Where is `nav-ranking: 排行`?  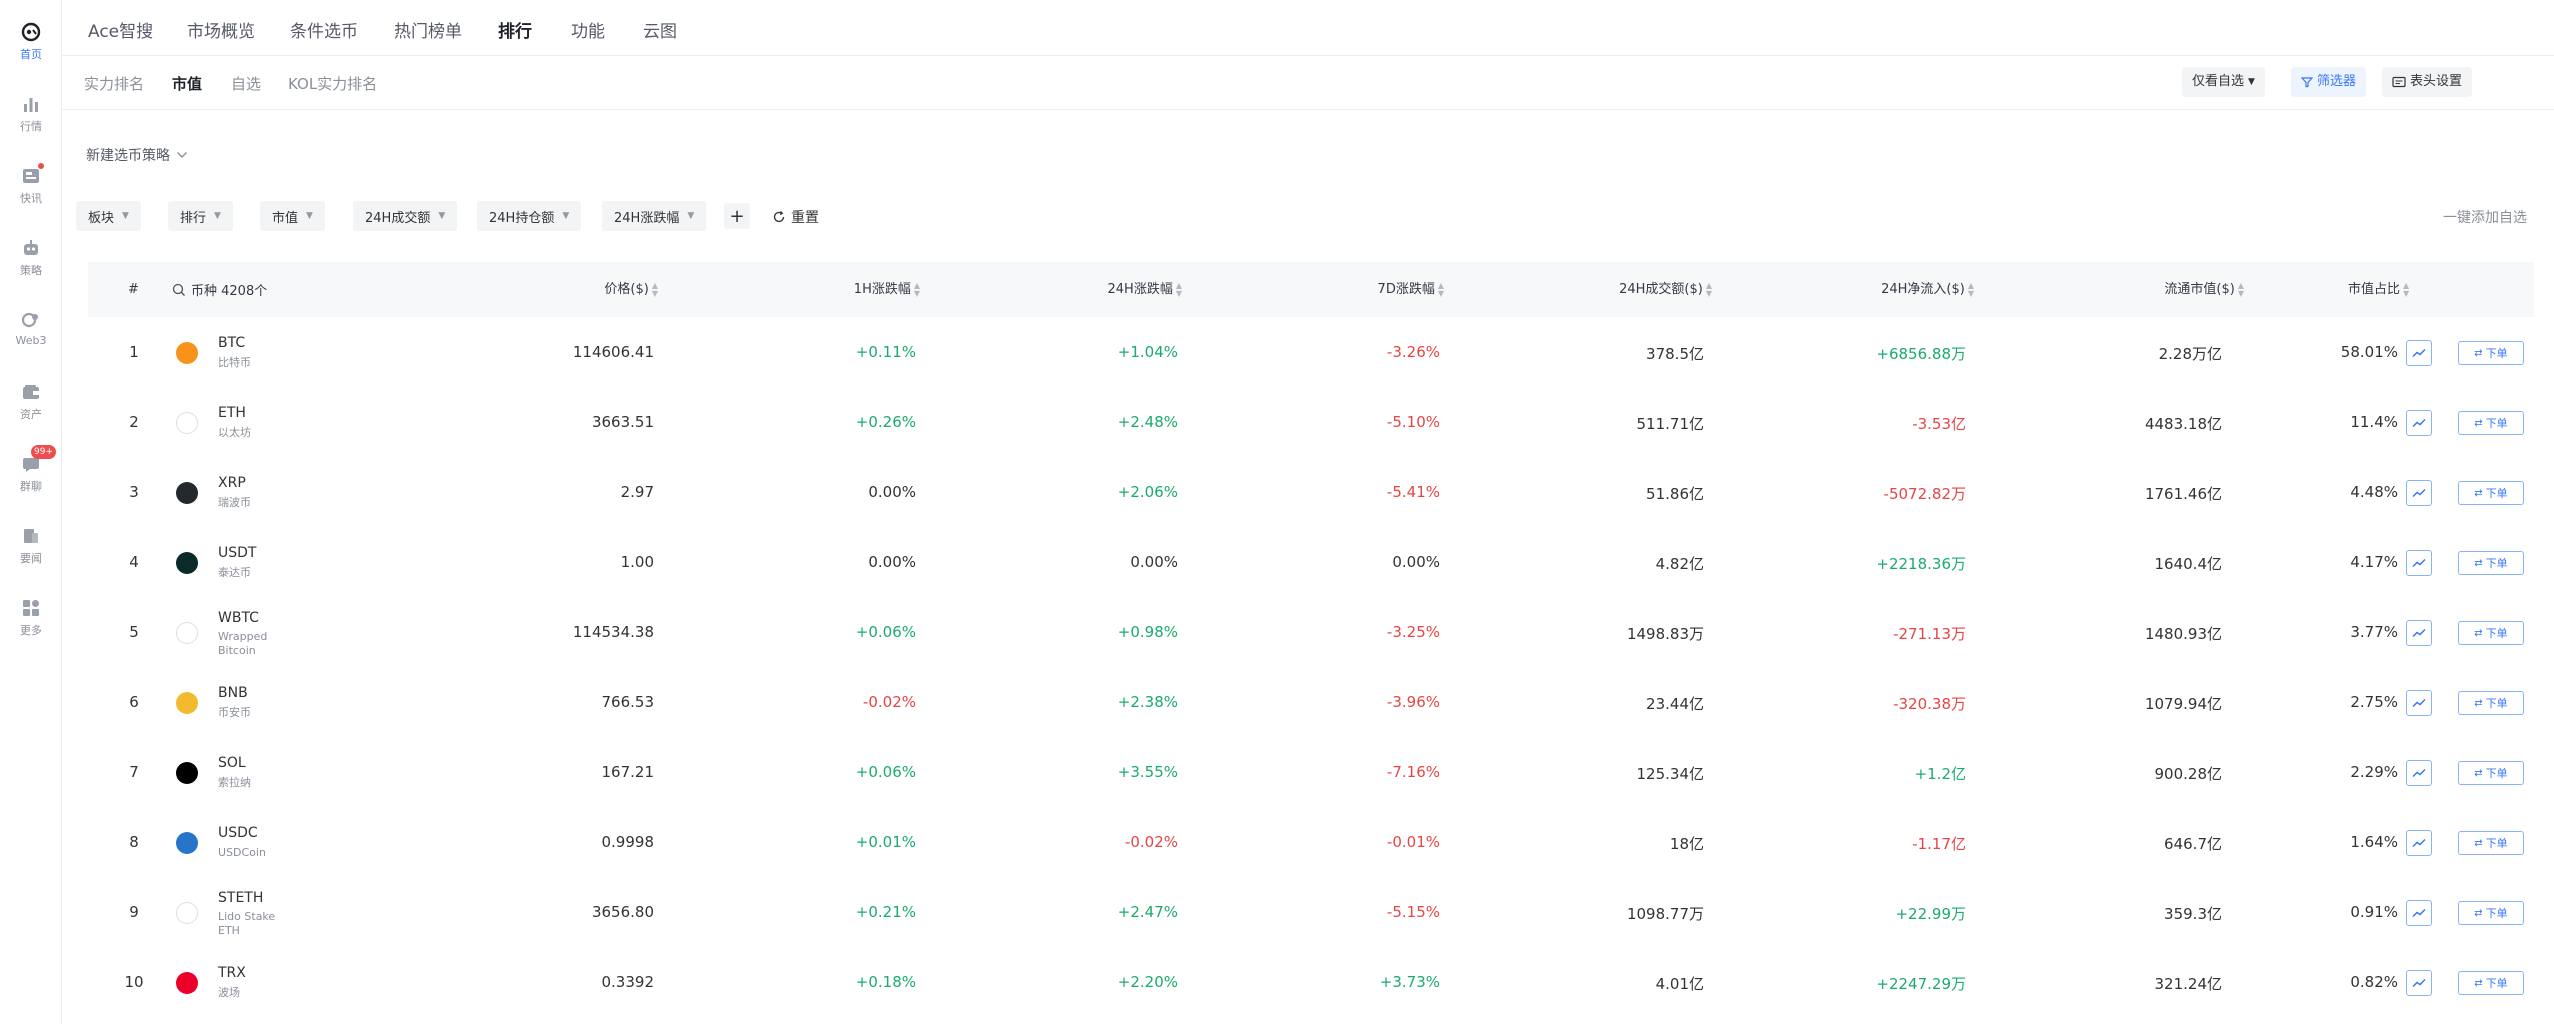 nav-ranking: 排行 is located at coordinates (515, 32).